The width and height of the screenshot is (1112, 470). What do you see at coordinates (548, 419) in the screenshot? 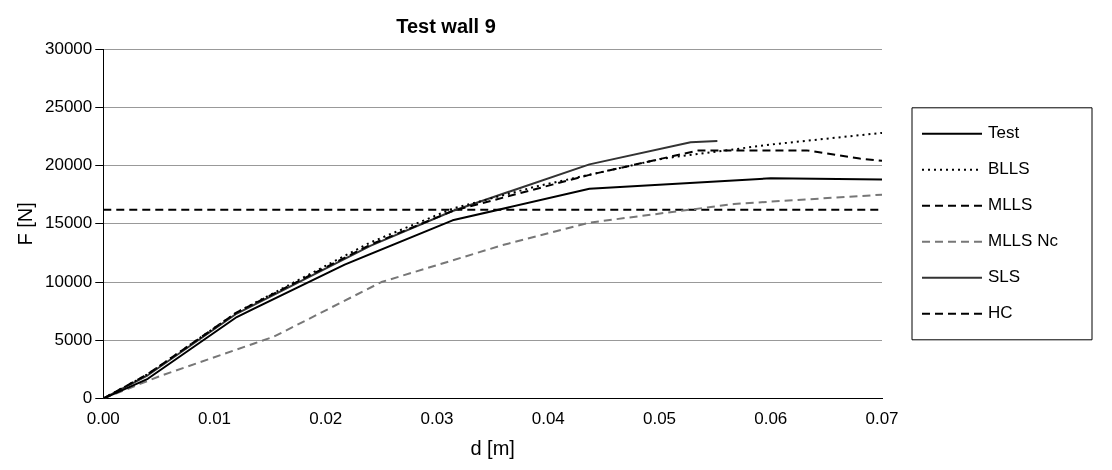
I see `x-tick-label: 0.04` at bounding box center [548, 419].